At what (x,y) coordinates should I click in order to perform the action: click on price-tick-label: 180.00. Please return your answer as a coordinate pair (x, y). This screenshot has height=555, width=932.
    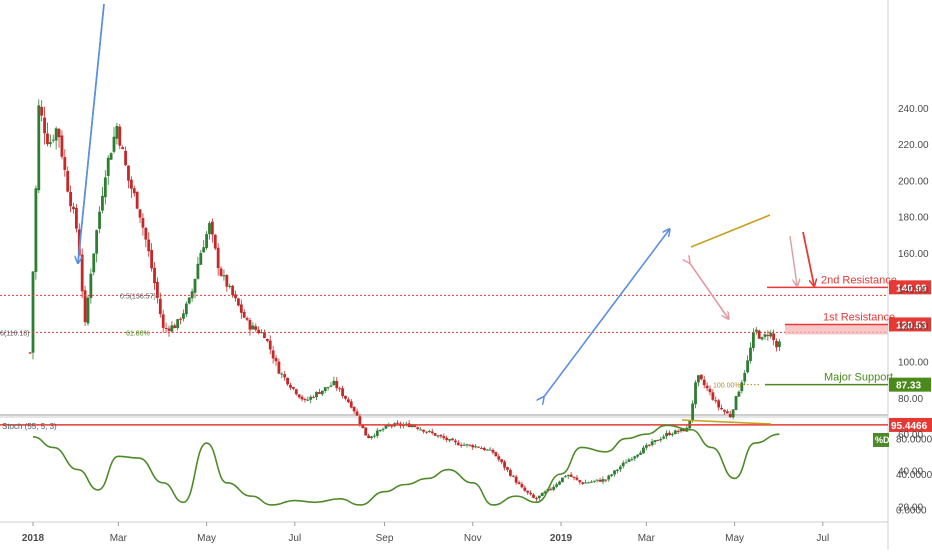
    Looking at the image, I should click on (913, 218).